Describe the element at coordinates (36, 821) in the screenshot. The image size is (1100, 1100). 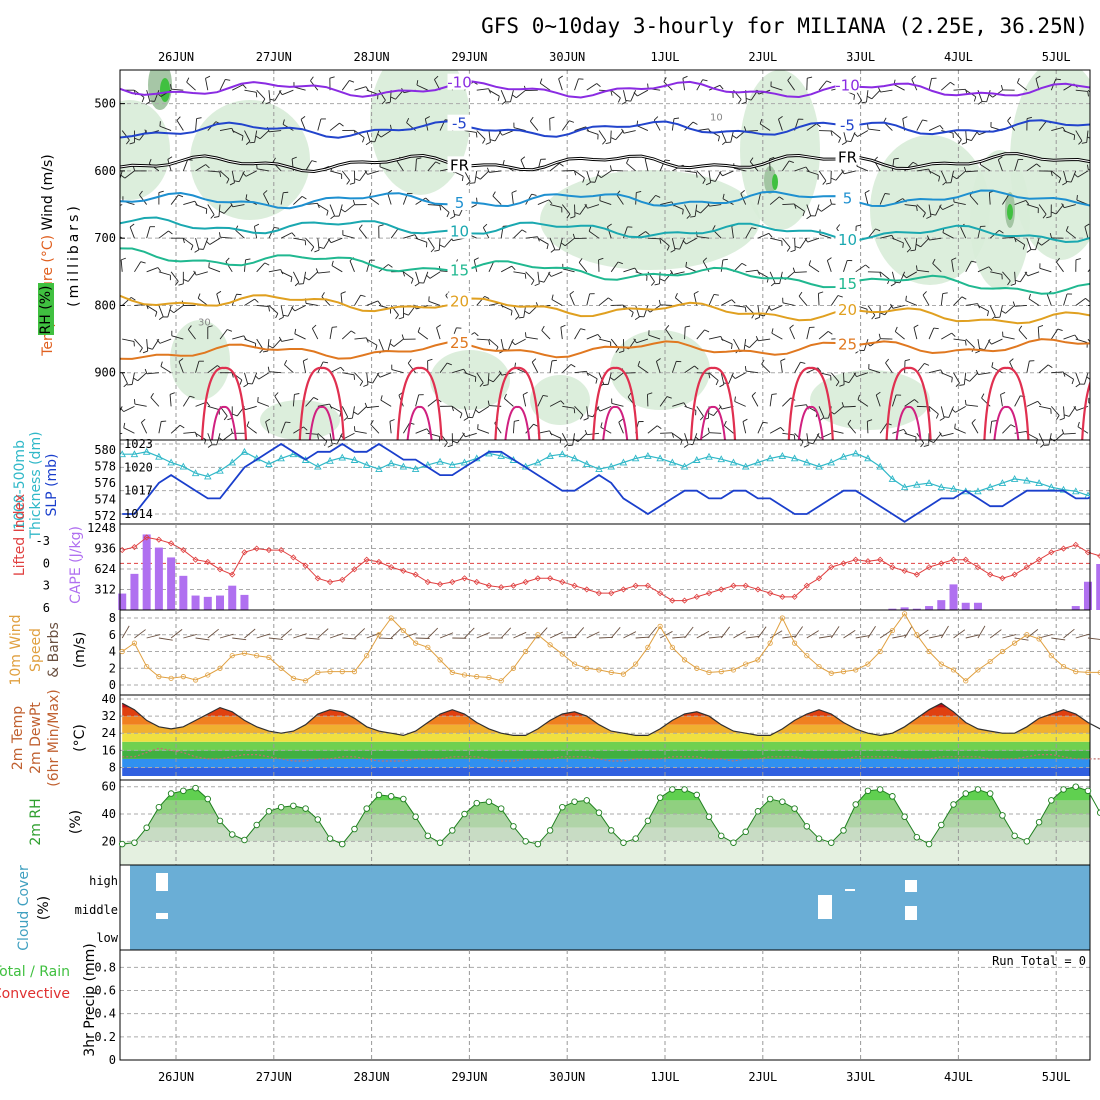
I see `rh-ylabel-1: 2m RH` at that location.